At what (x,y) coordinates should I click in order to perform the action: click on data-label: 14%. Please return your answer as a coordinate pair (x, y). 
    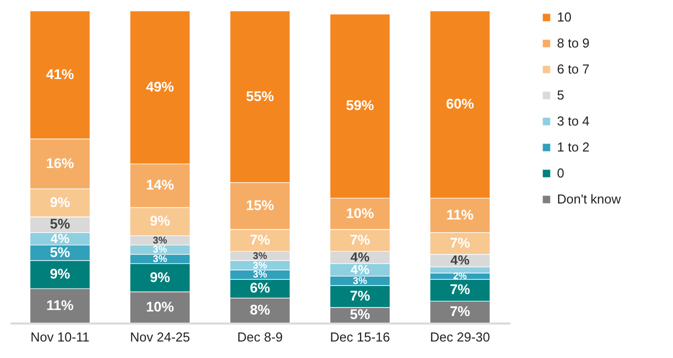
    Looking at the image, I should click on (160, 184).